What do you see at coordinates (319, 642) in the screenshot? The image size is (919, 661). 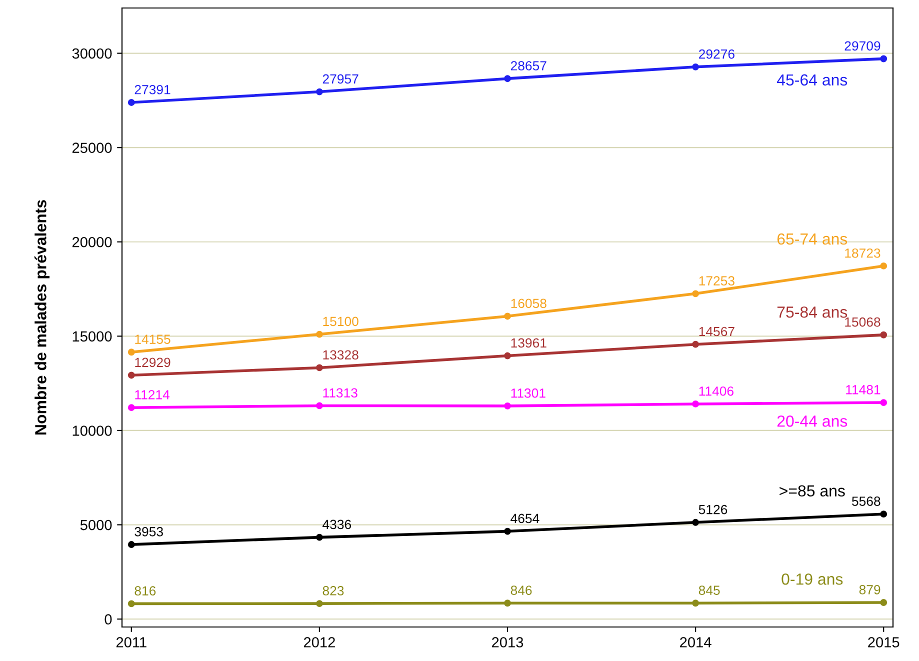 I see `x-tick-label: 2012` at bounding box center [319, 642].